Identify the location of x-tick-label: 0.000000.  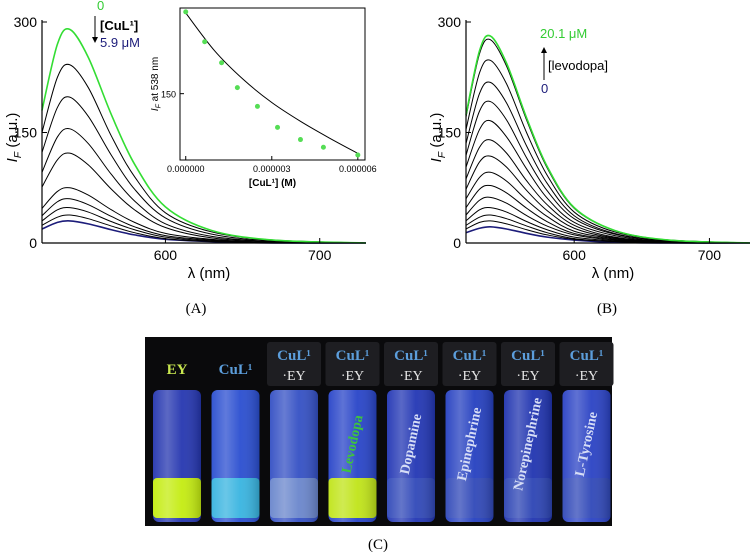
(186, 169).